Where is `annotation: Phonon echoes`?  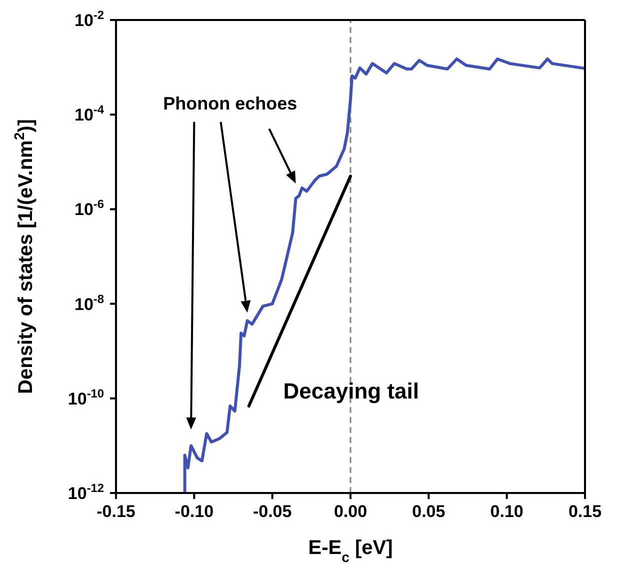
annotation: Phonon echoes is located at coordinates (230, 104).